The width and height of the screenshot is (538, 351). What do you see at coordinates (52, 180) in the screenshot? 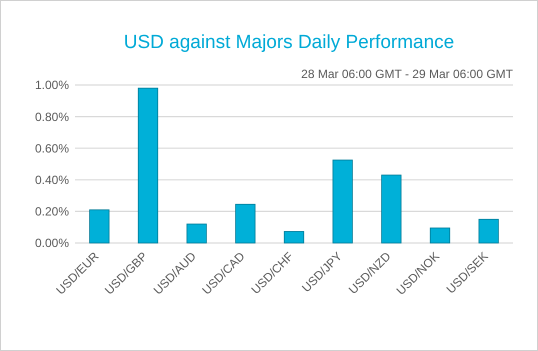
I see `y-tick-label: 0.40%` at bounding box center [52, 180].